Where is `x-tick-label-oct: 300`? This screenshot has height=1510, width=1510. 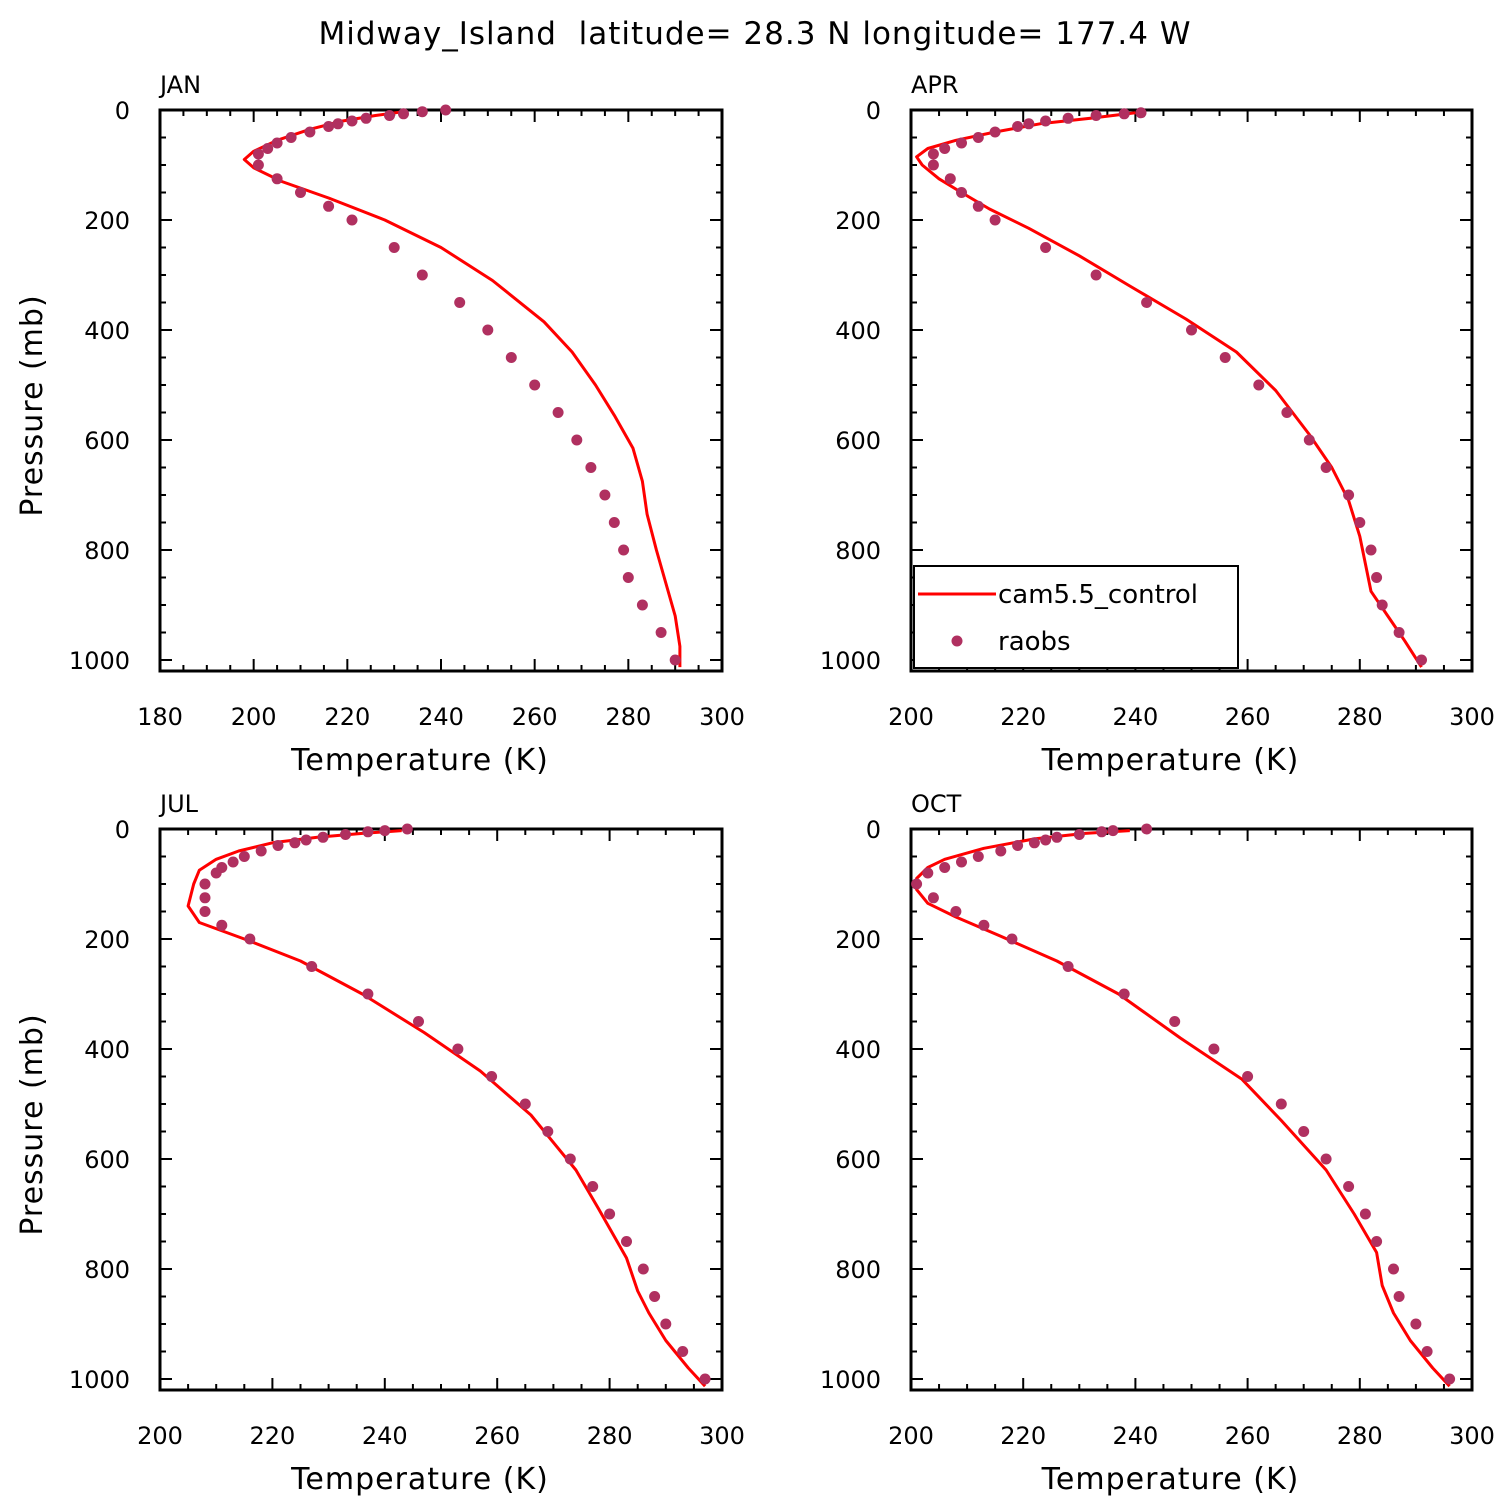
x-tick-label-oct: 300 is located at coordinates (1472, 1436).